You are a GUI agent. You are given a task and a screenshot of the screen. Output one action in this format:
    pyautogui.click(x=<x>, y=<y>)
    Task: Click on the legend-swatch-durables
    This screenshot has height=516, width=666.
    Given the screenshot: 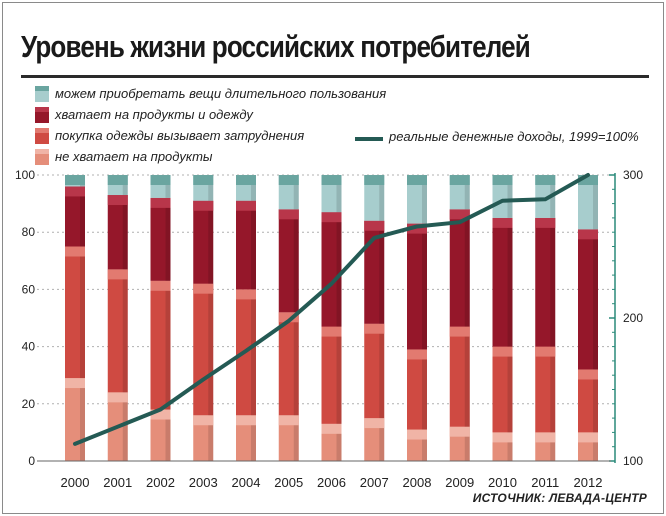 What is the action you would take?
    pyautogui.click(x=42, y=94)
    